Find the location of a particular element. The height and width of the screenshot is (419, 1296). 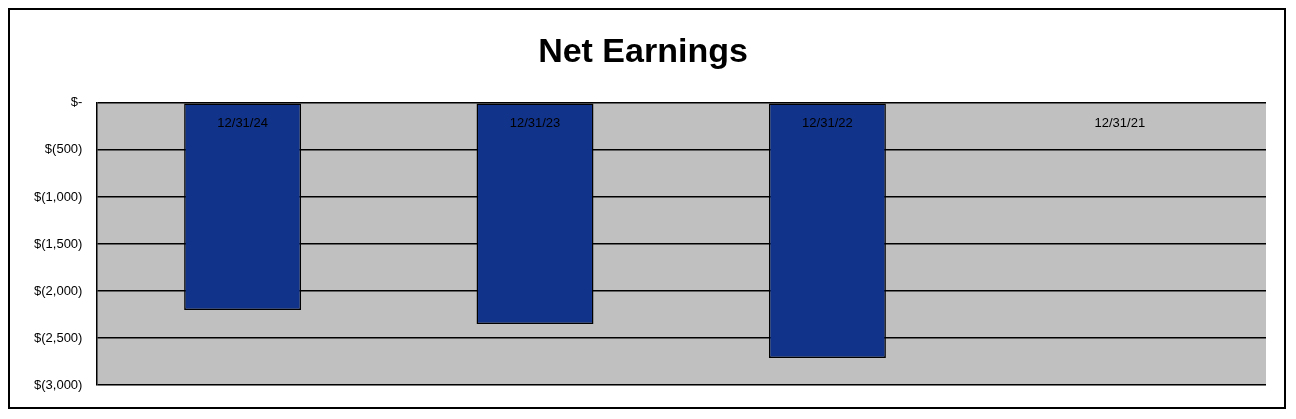

y-tick-label: $(2,000) is located at coordinates (58, 290).